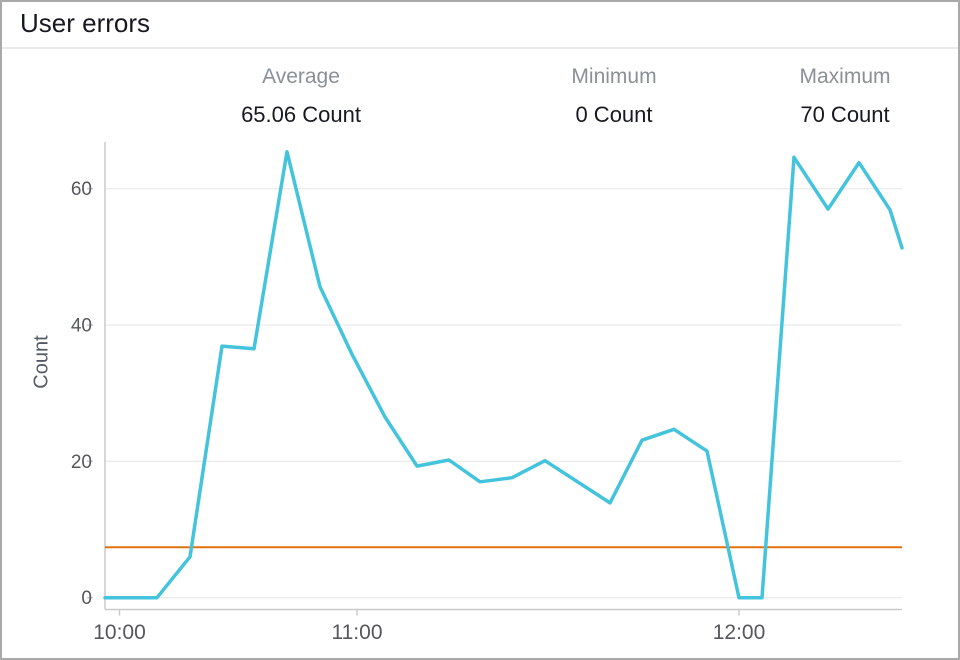 Image resolution: width=960 pixels, height=660 pixels. Describe the element at coordinates (613, 96) in the screenshot. I see `stat-minimum: Minimum 0 Count` at that location.